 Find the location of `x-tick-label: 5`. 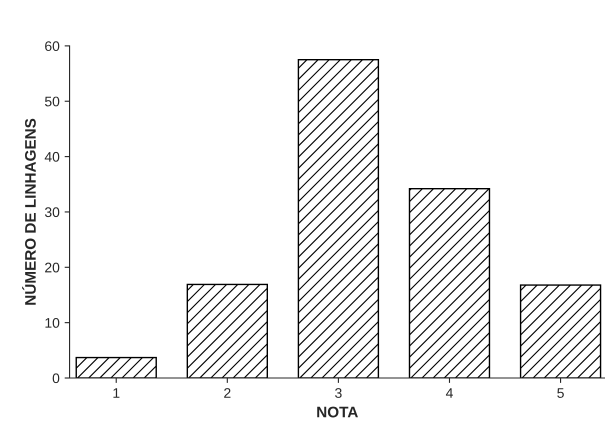

x-tick-label: 5 is located at coordinates (560, 393).